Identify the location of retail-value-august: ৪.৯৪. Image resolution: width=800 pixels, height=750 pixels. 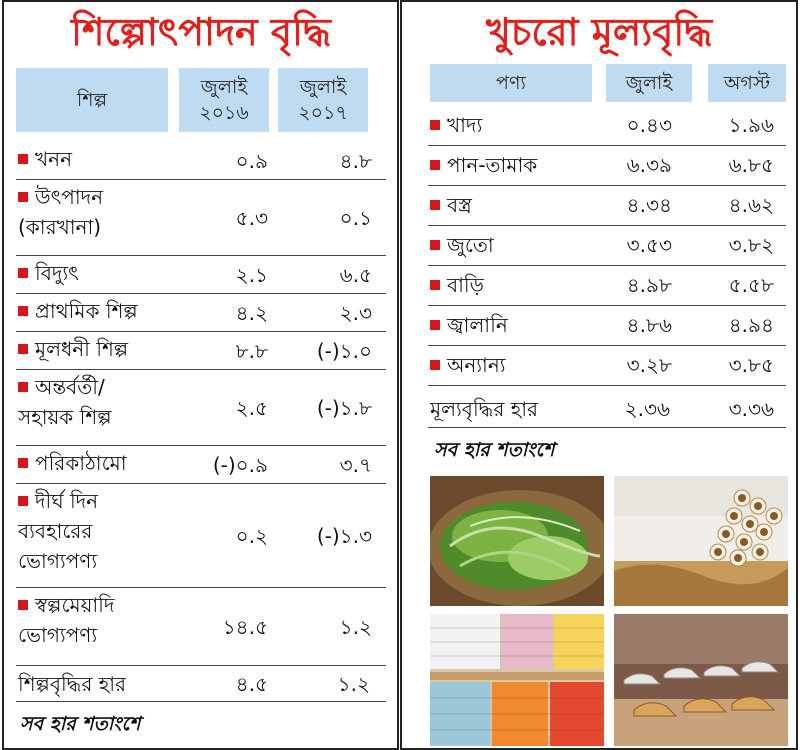
(751, 325).